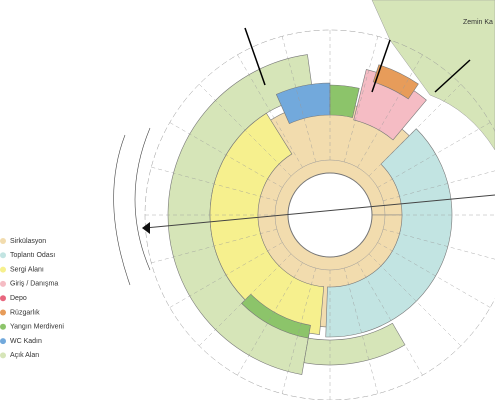 The width and height of the screenshot is (495, 400). Describe the element at coordinates (146, 228) in the screenshot. I see `arrow` at that location.